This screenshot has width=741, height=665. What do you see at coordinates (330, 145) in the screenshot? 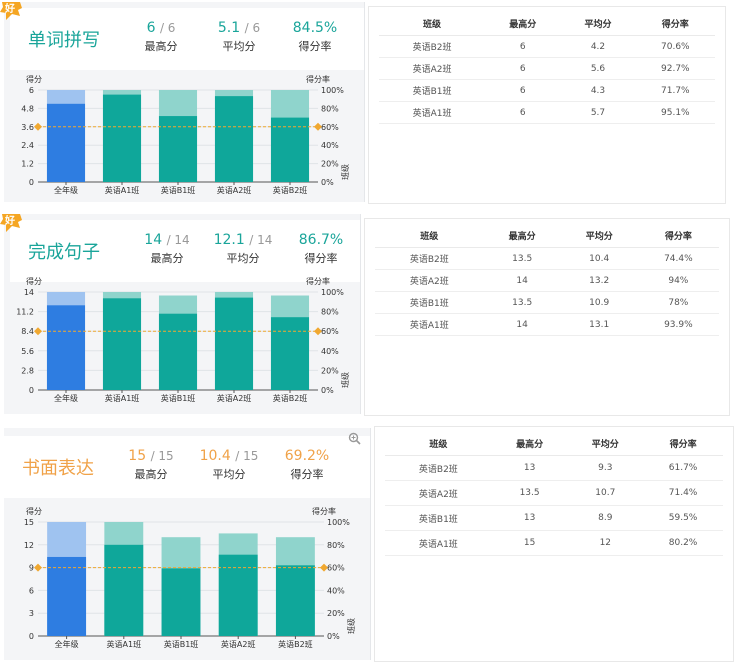
I see `y2-tick-label: 40%` at bounding box center [330, 145].